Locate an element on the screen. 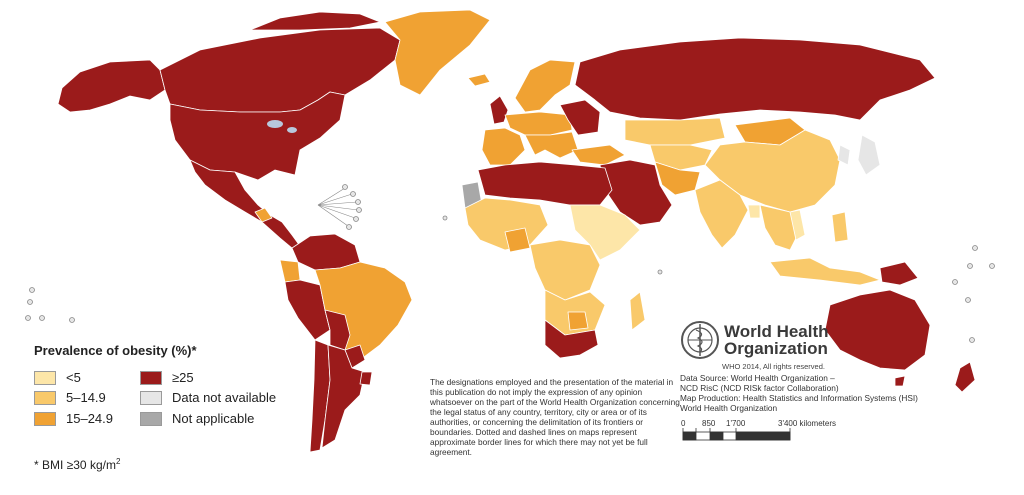 This screenshot has height=495, width=1024. credits-line4: World Health Organization is located at coordinates (729, 408).